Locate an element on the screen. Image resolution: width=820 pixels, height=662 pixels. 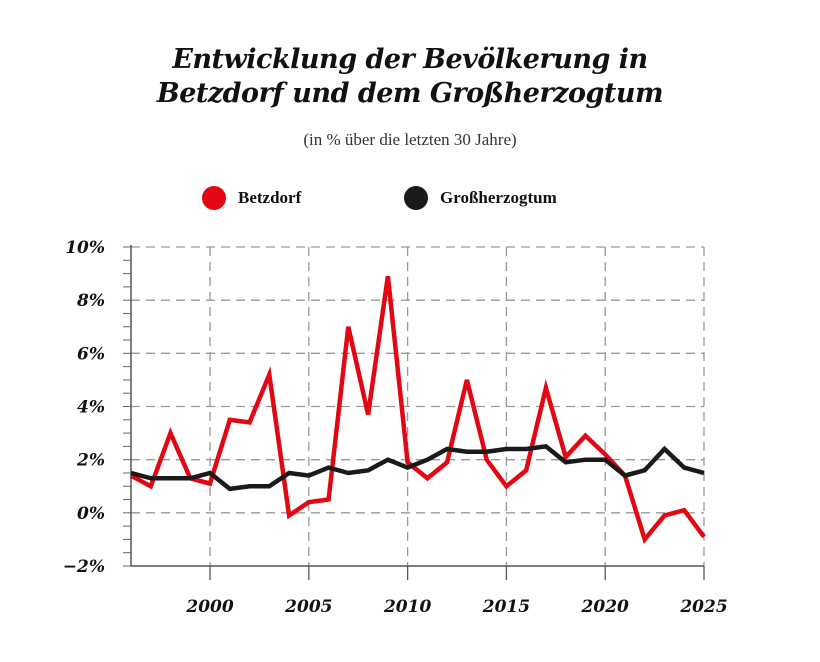
x-tick-label: 2015 is located at coordinates (506, 607).